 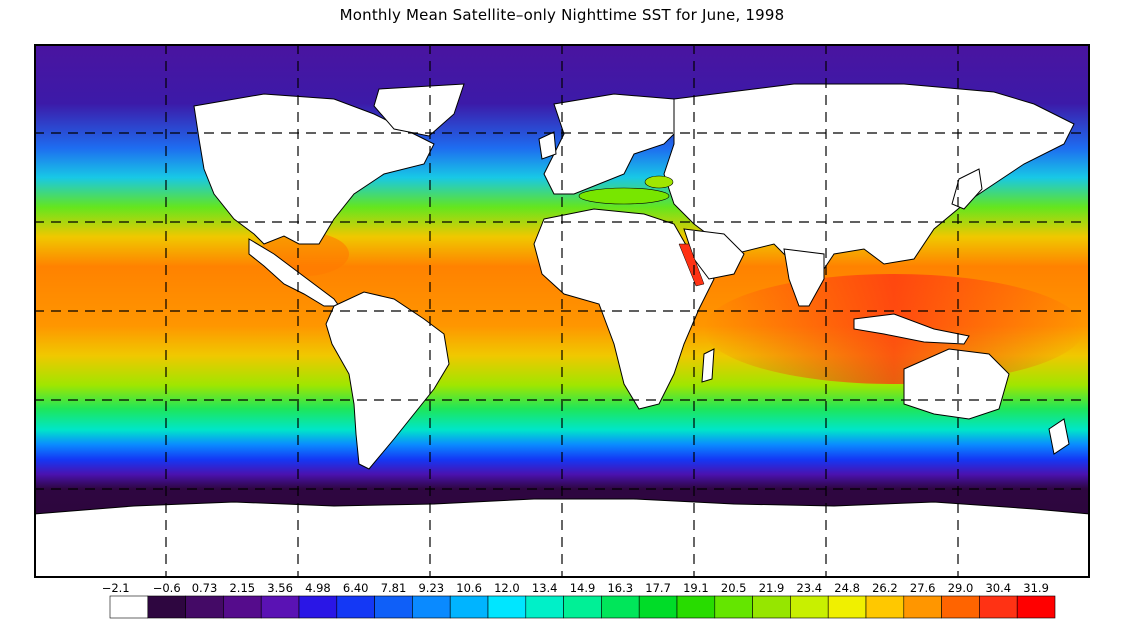 What do you see at coordinates (658, 588) in the screenshot?
I see `color-scale-tick: 17.7` at bounding box center [658, 588].